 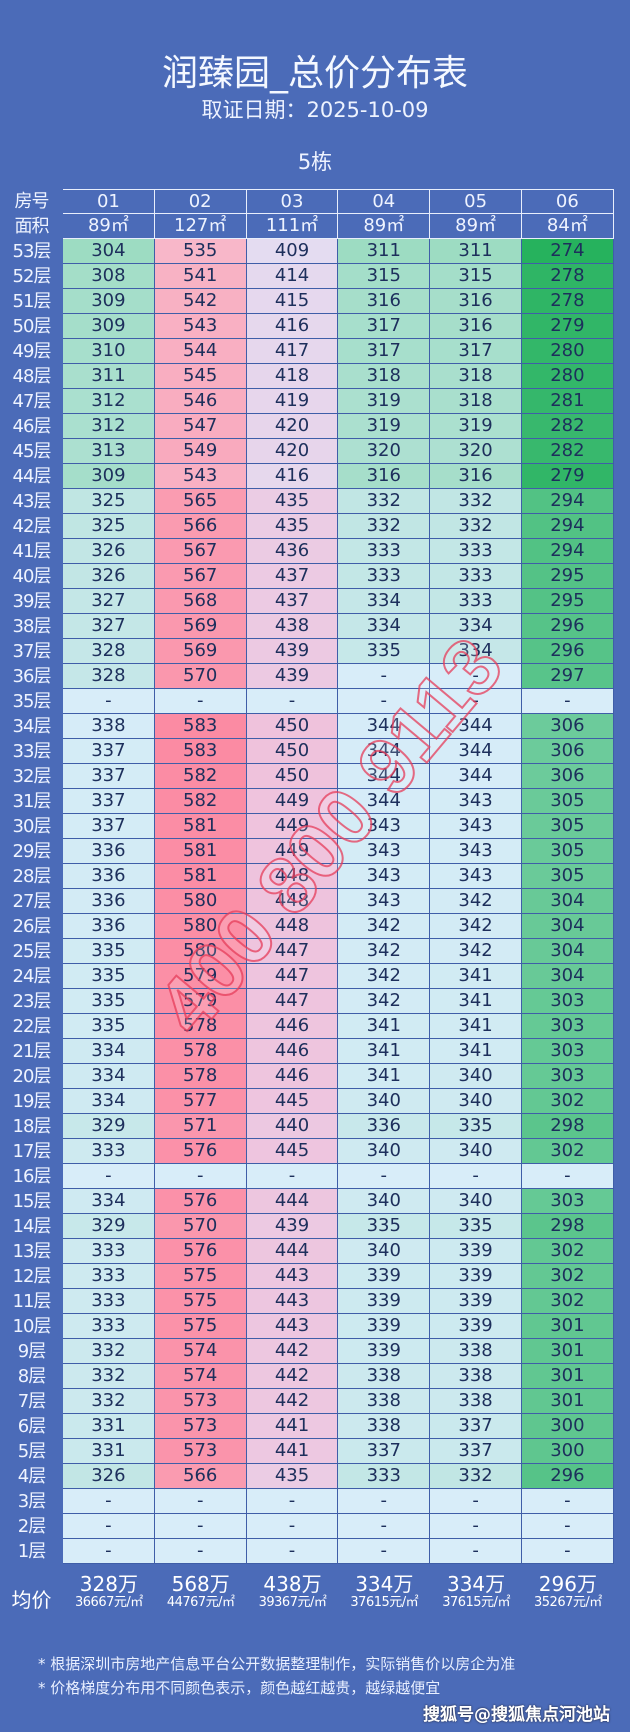 I want to click on price-cell: 309, so click(x=109, y=476).